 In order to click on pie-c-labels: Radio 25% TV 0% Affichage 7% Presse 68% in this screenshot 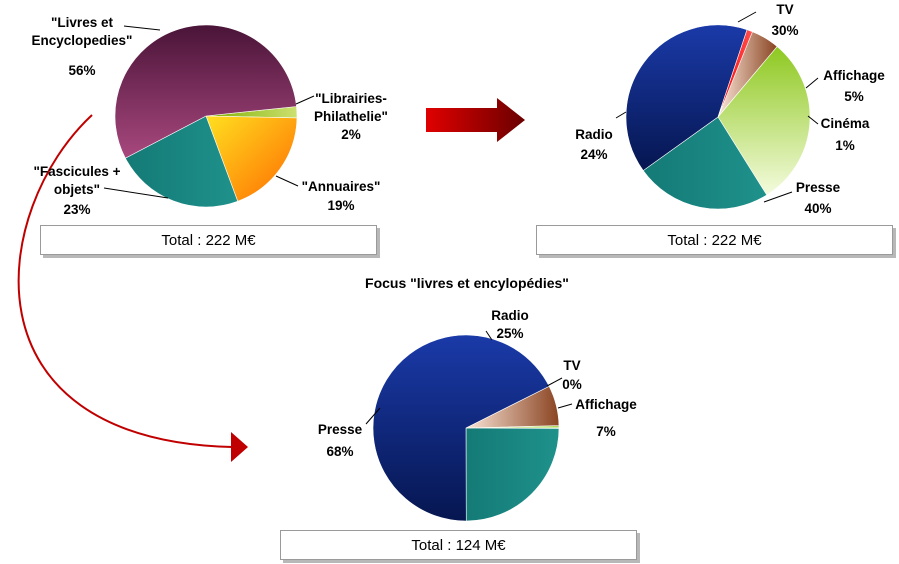, I will do `click(477, 383)`.